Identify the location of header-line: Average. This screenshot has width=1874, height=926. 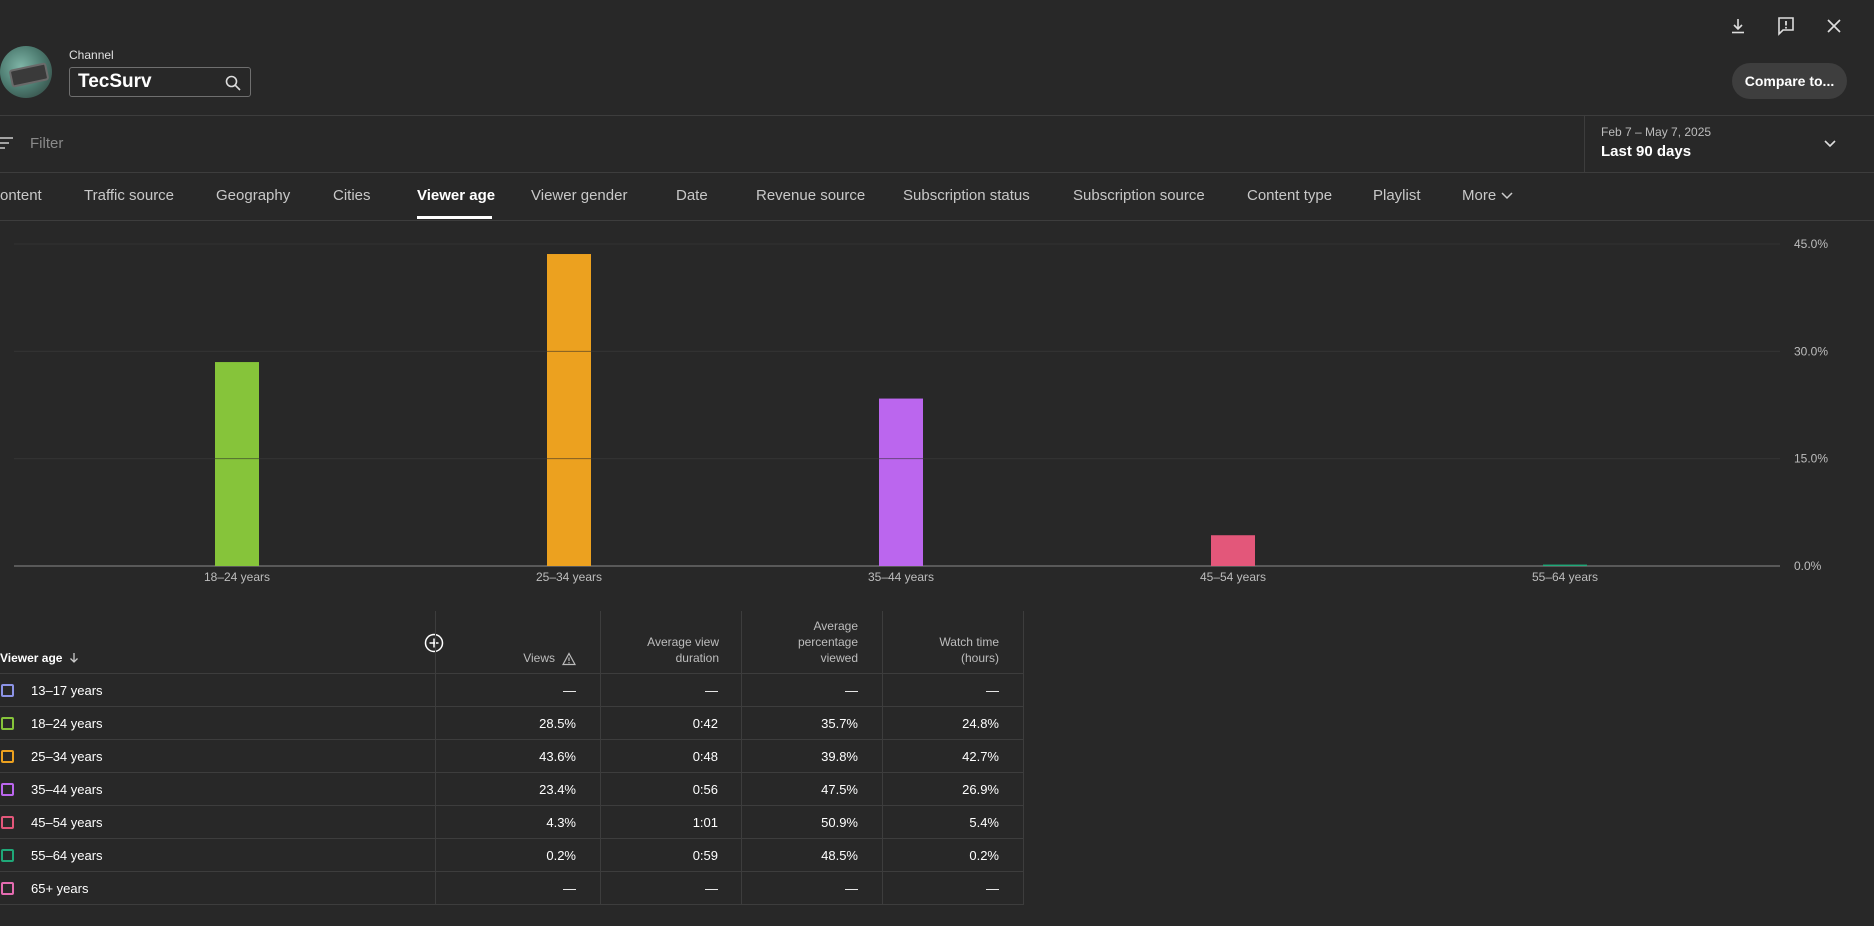
(835, 626).